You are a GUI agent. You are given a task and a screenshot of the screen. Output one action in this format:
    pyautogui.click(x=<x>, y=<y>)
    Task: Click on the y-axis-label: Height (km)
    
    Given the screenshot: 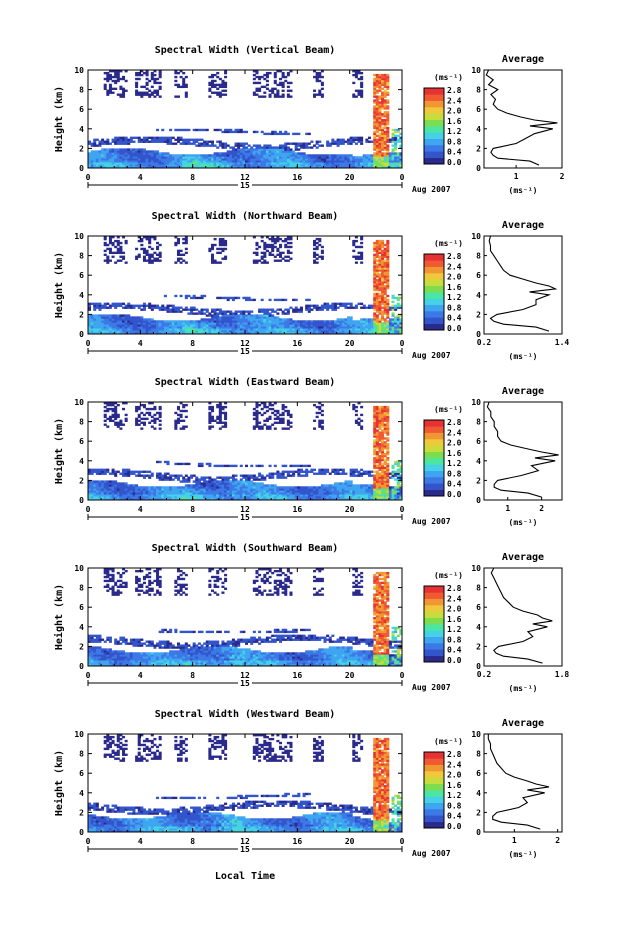 What is the action you would take?
    pyautogui.click(x=59, y=119)
    